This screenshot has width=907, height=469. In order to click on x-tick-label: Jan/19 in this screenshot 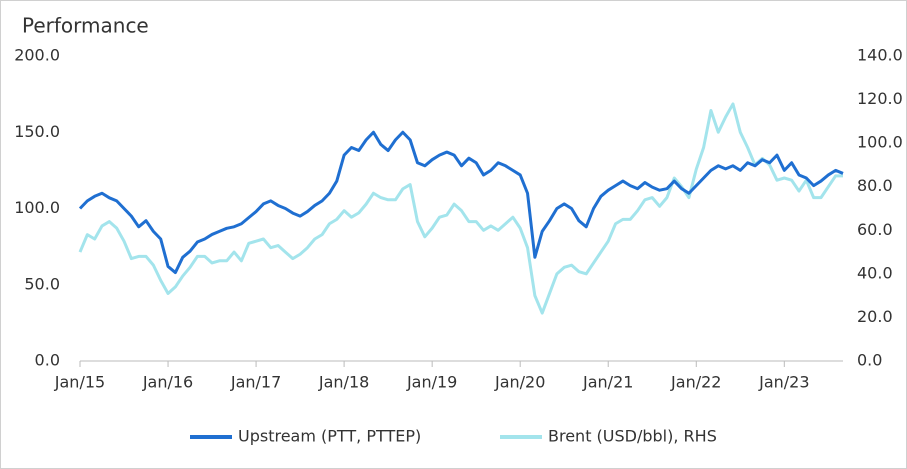, I will do `click(431, 382)`.